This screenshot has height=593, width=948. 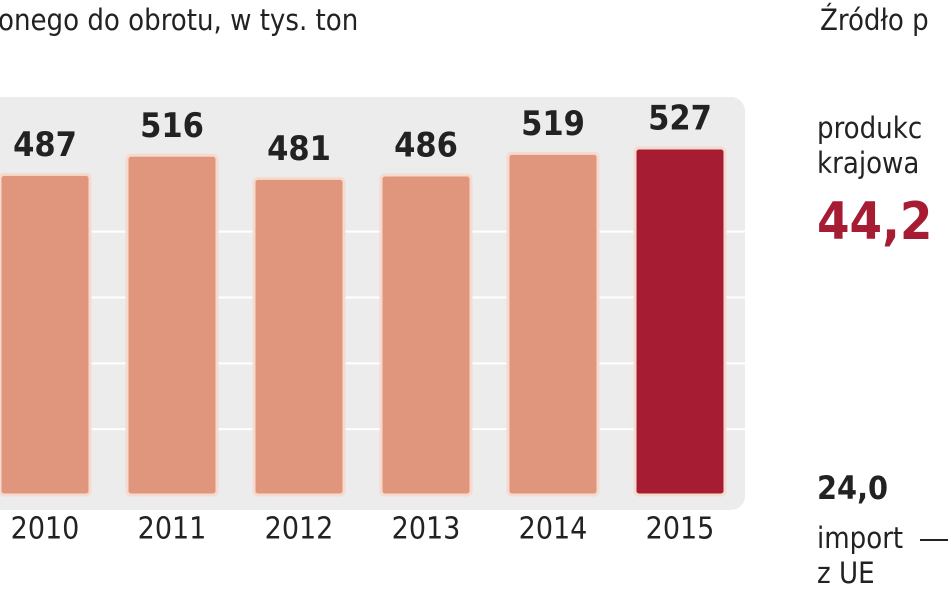 What do you see at coordinates (45, 529) in the screenshot?
I see `x-tick-label: 2010` at bounding box center [45, 529].